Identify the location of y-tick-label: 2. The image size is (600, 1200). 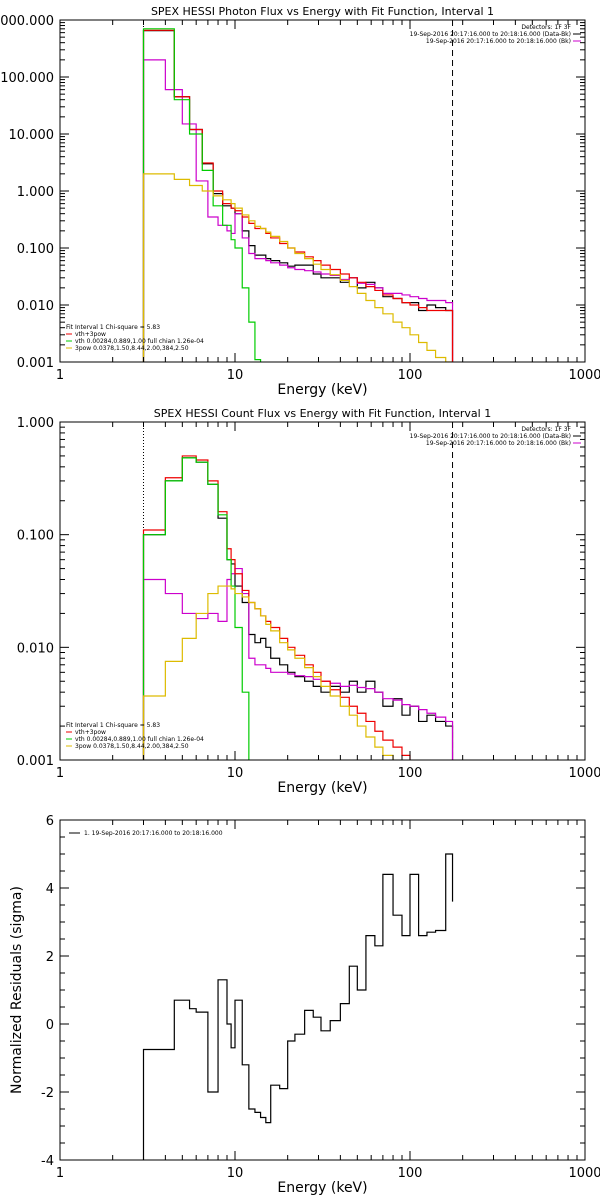
(50, 957).